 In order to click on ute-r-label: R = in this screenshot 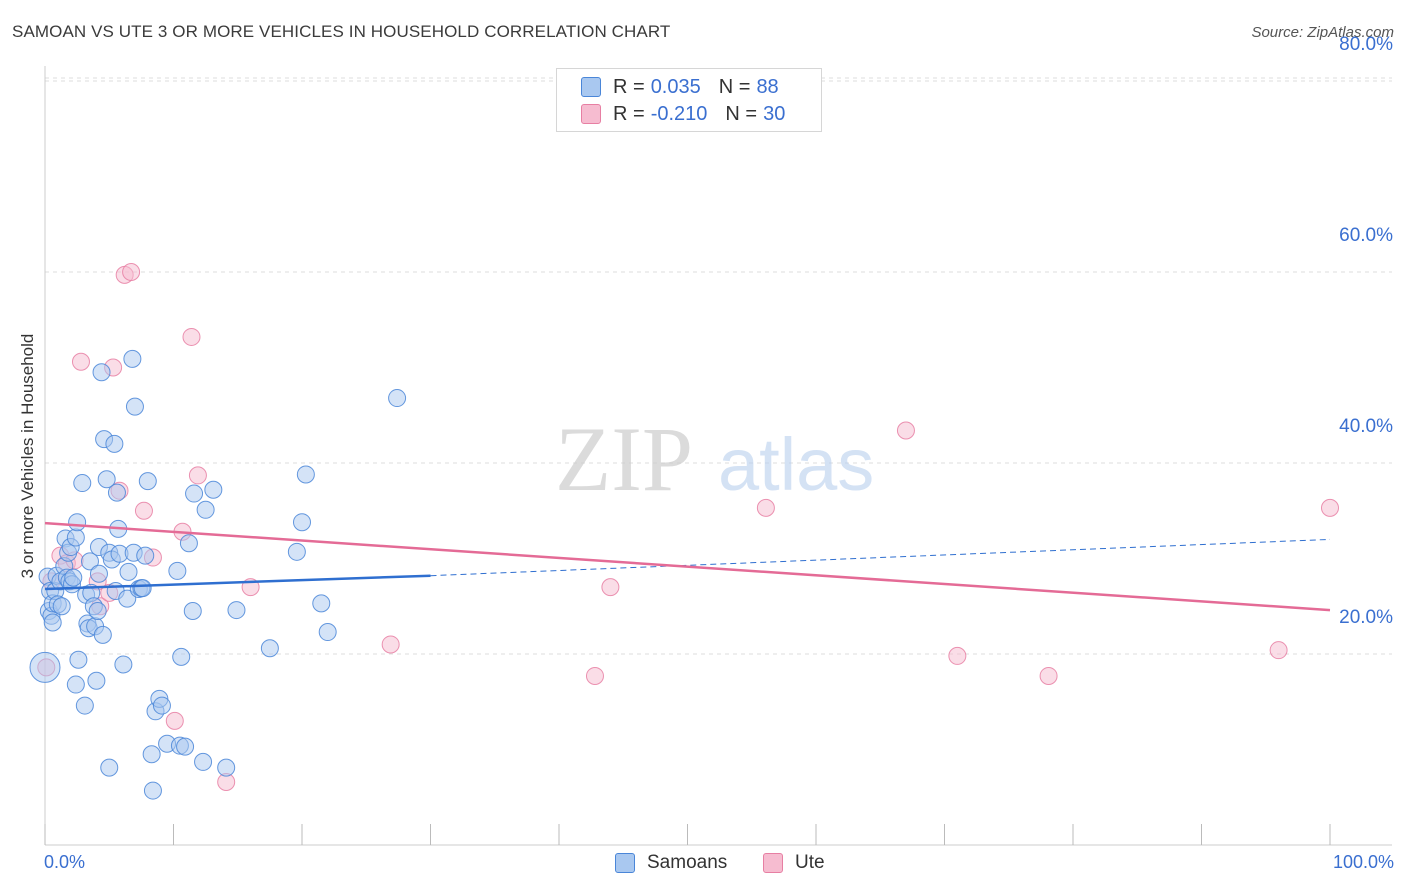, I will do `click(629, 113)`.